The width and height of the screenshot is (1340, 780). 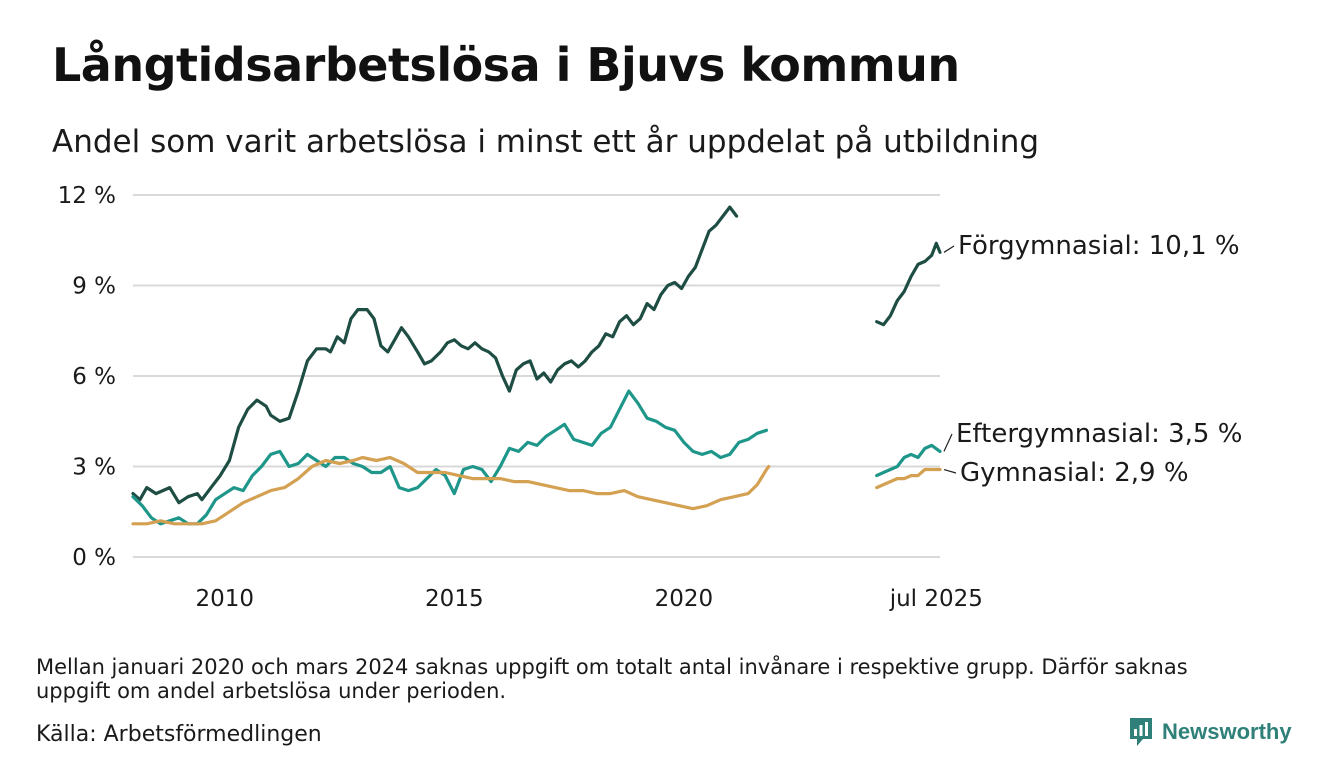 I want to click on y-tick-label: 12 %, so click(x=87, y=196).